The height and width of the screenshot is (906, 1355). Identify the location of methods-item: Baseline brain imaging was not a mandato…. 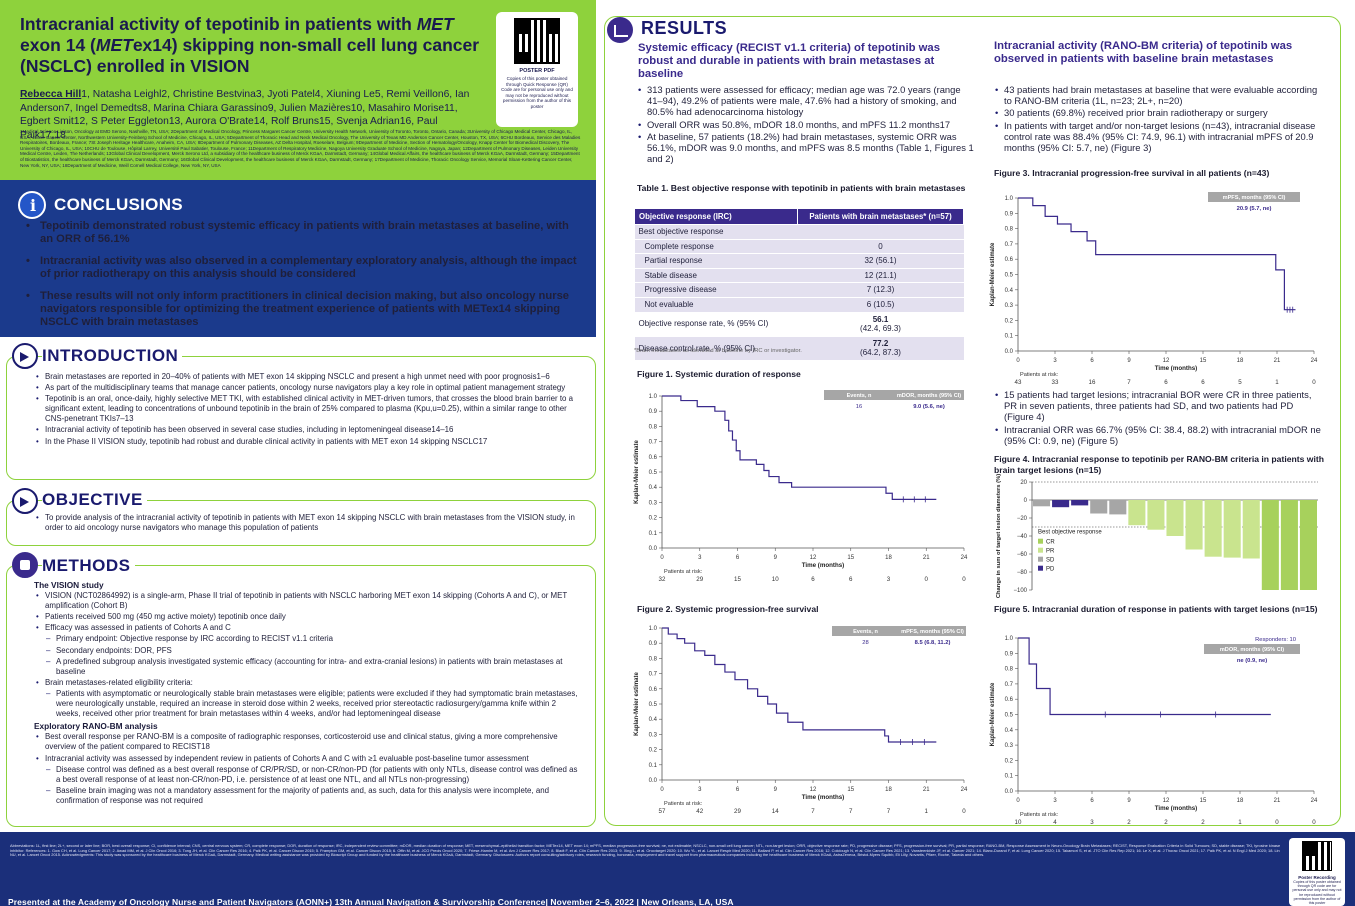
(308, 796).